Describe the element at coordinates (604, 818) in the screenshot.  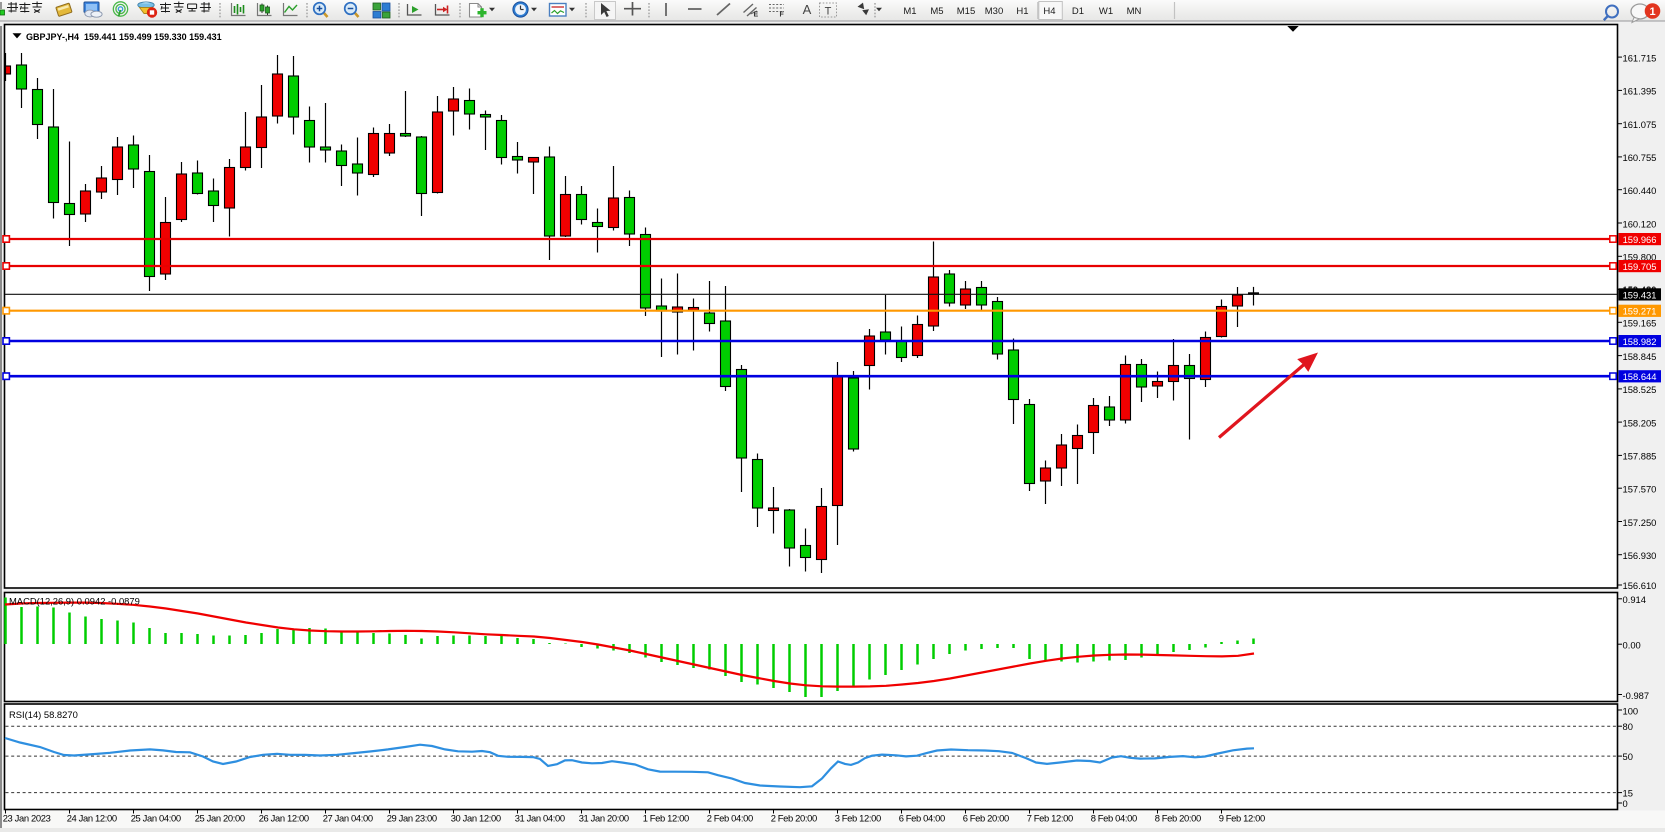
I see `svg-text: 31 Jan 20:00` at that location.